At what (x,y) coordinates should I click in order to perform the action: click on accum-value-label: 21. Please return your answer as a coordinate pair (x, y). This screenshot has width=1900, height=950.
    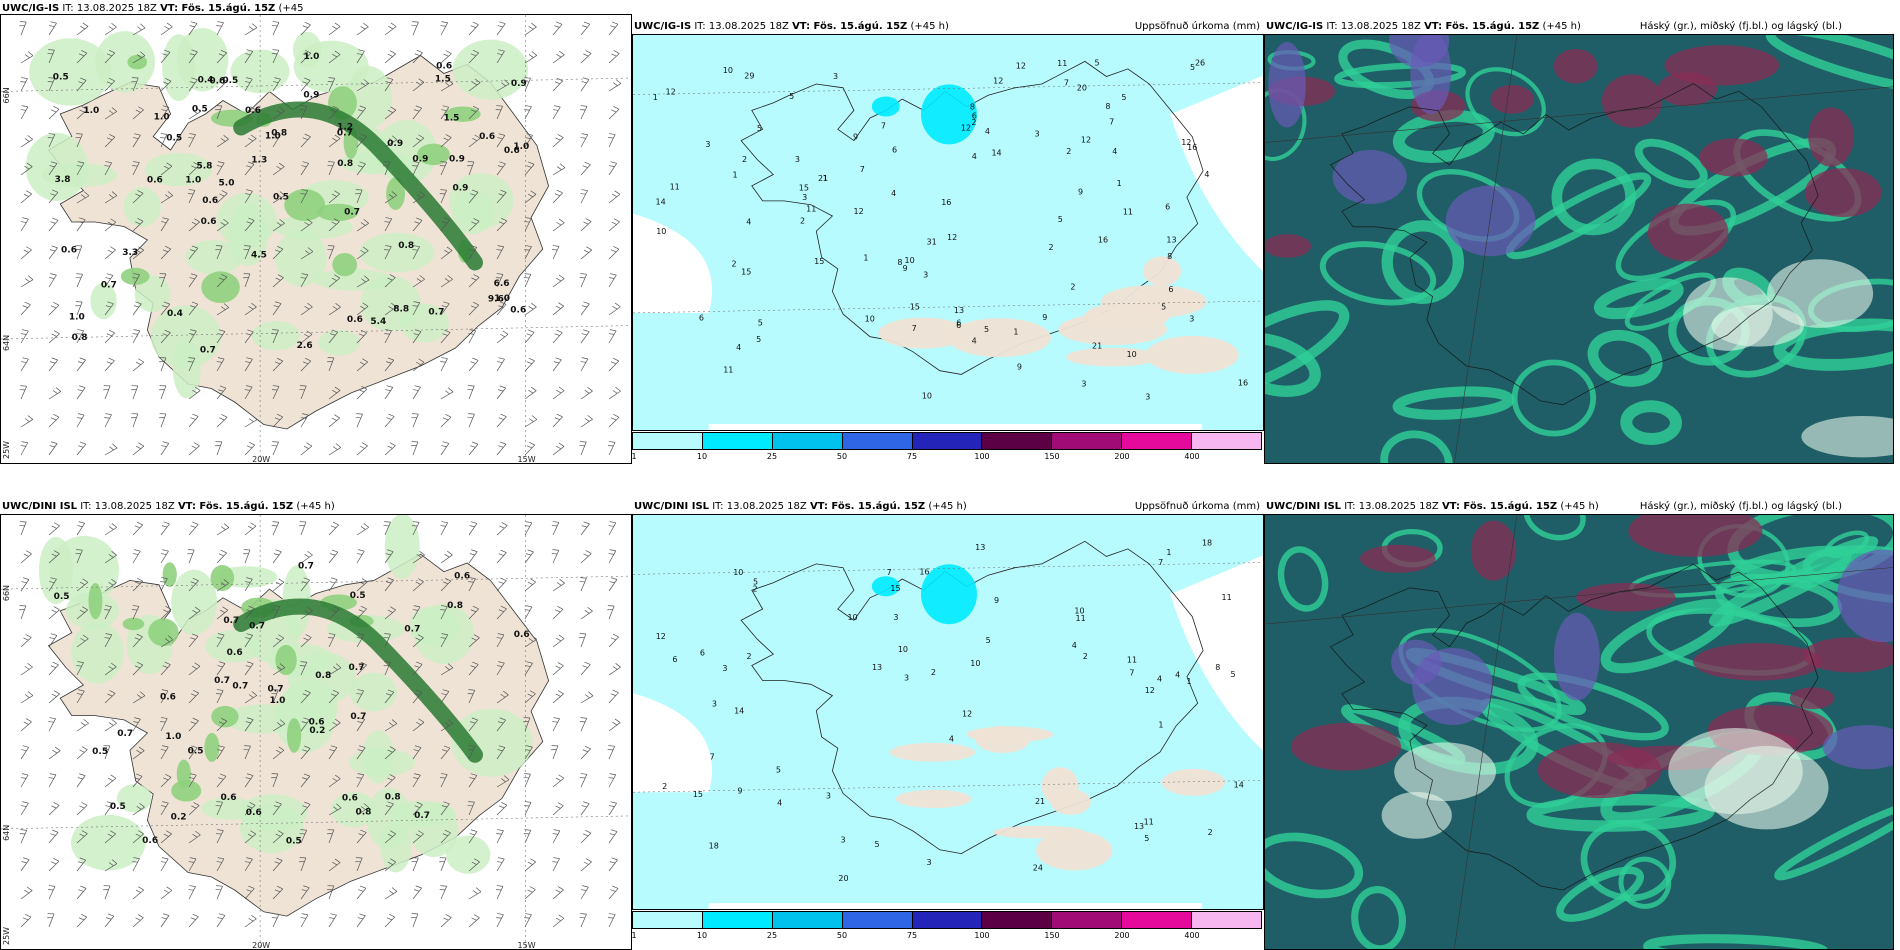
    Looking at the image, I should click on (1097, 346).